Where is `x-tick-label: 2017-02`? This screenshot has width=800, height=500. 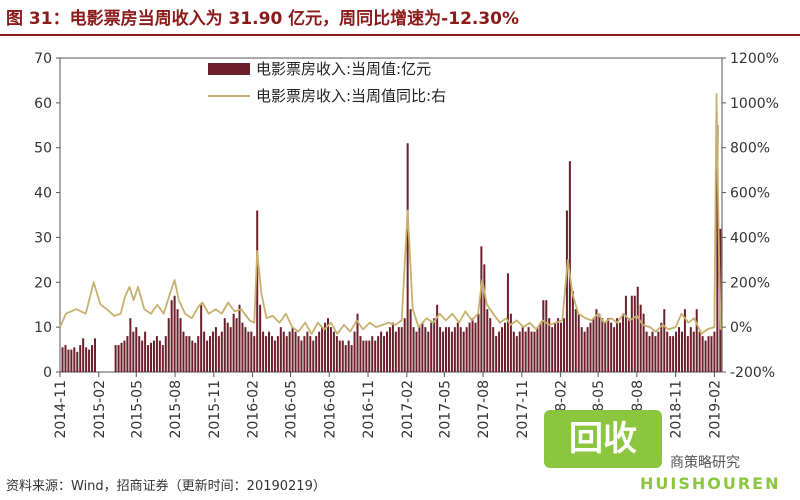 x-tick-label: 2017-02 is located at coordinates (408, 409).